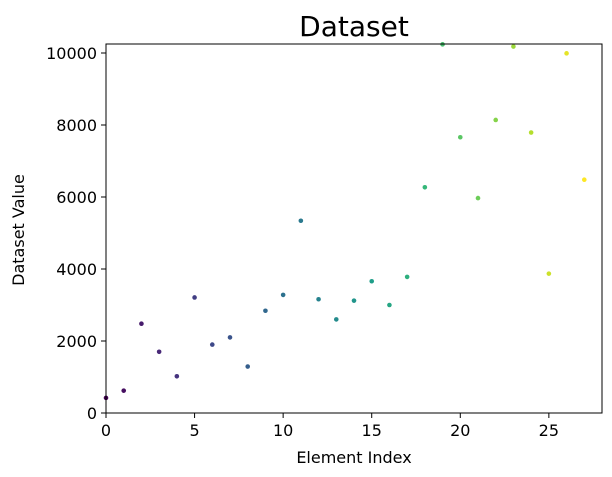  What do you see at coordinates (283, 430) in the screenshot?
I see `x-tick-label: 10` at bounding box center [283, 430].